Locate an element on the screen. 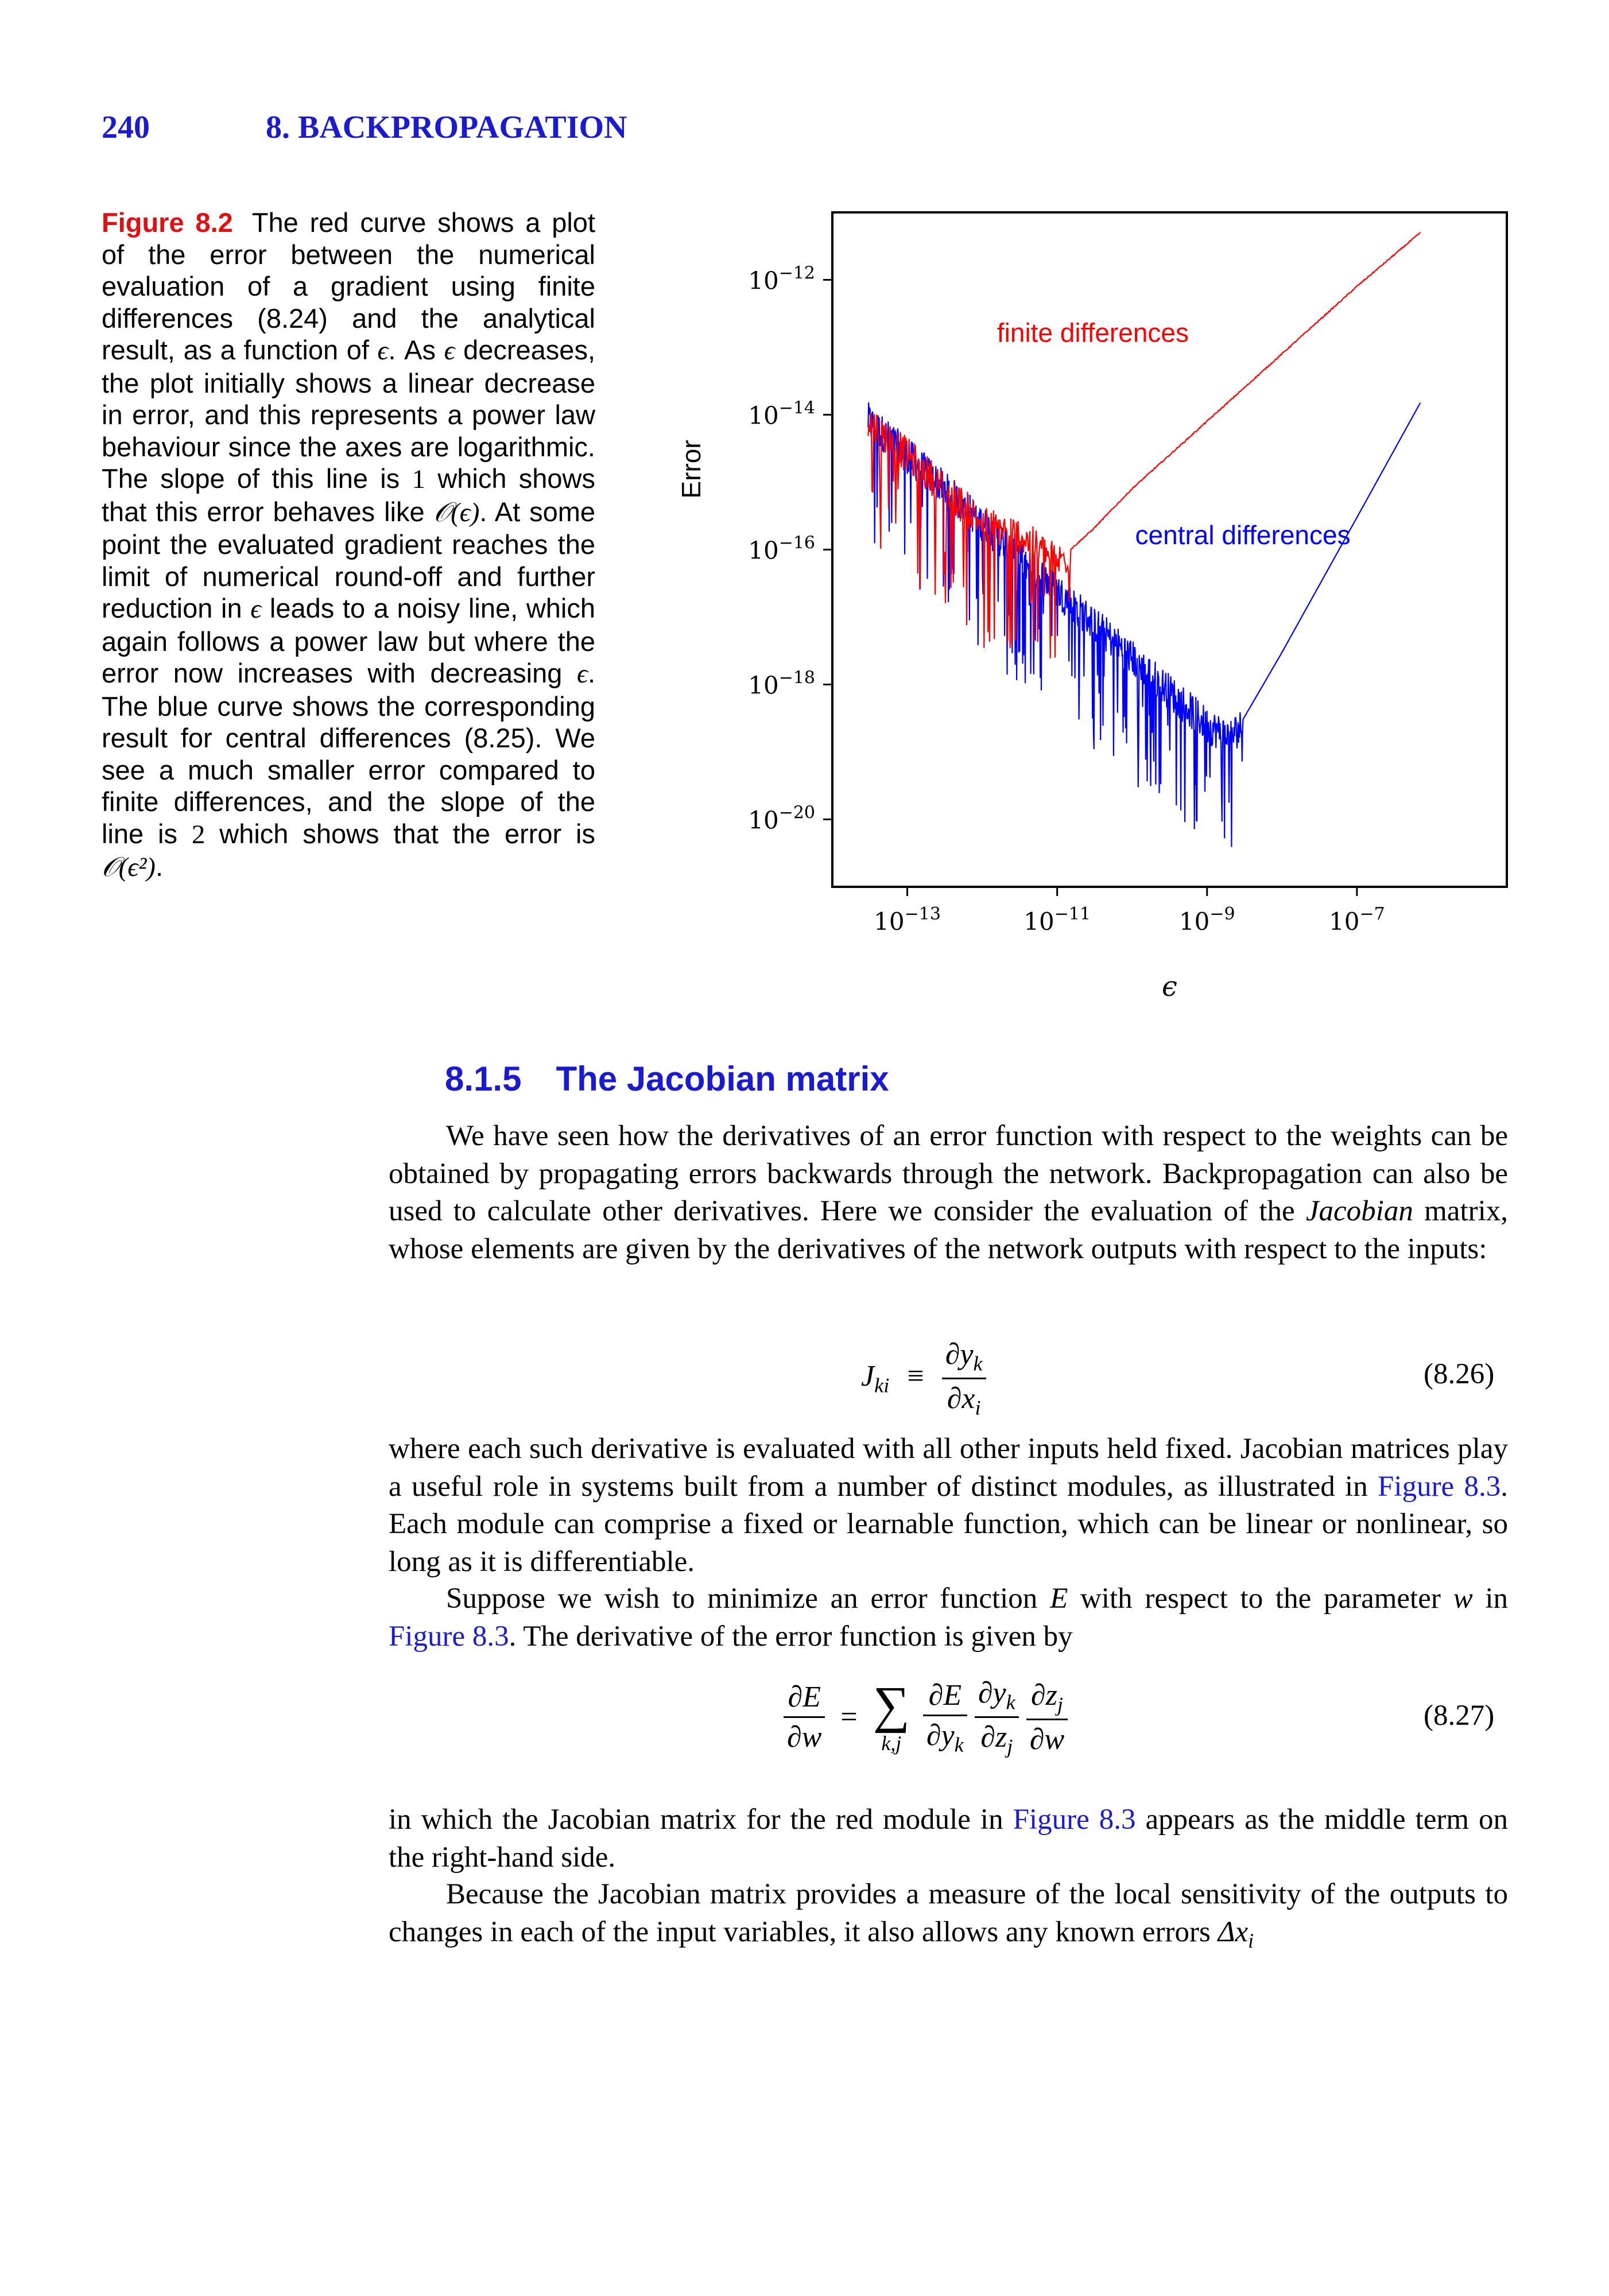 This screenshot has width=1609, height=2296. series-annotation-0: finite differences is located at coordinates (1093, 333).